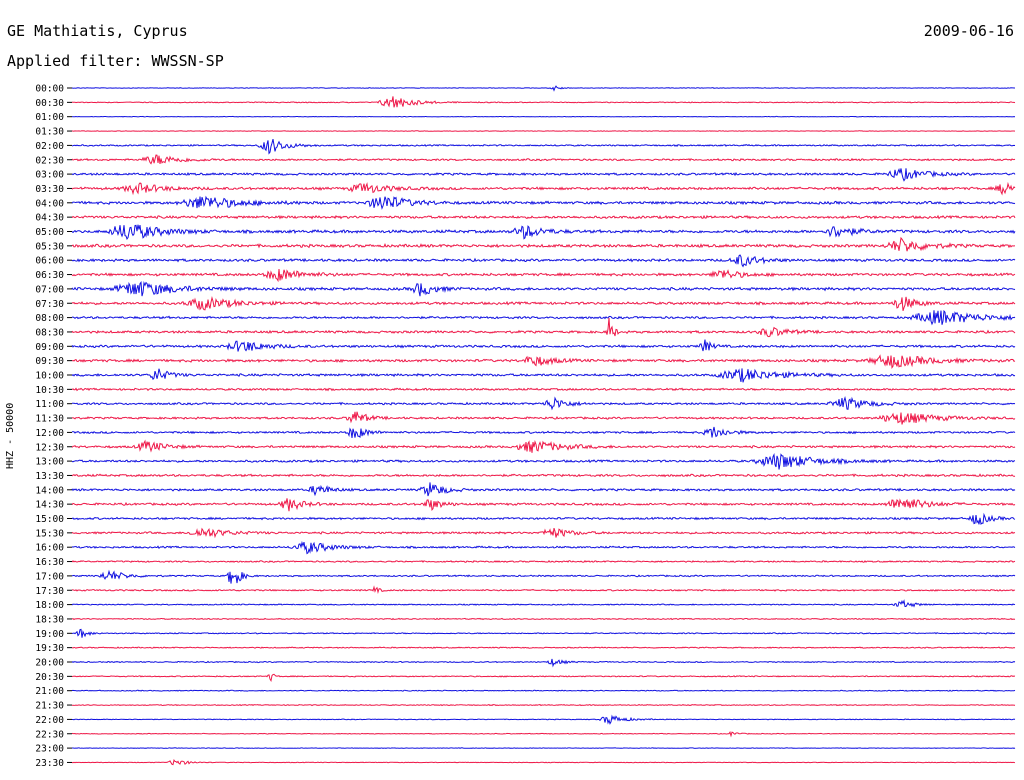 This screenshot has width=1024, height=780. I want to click on time-label: 17:30, so click(49, 591).